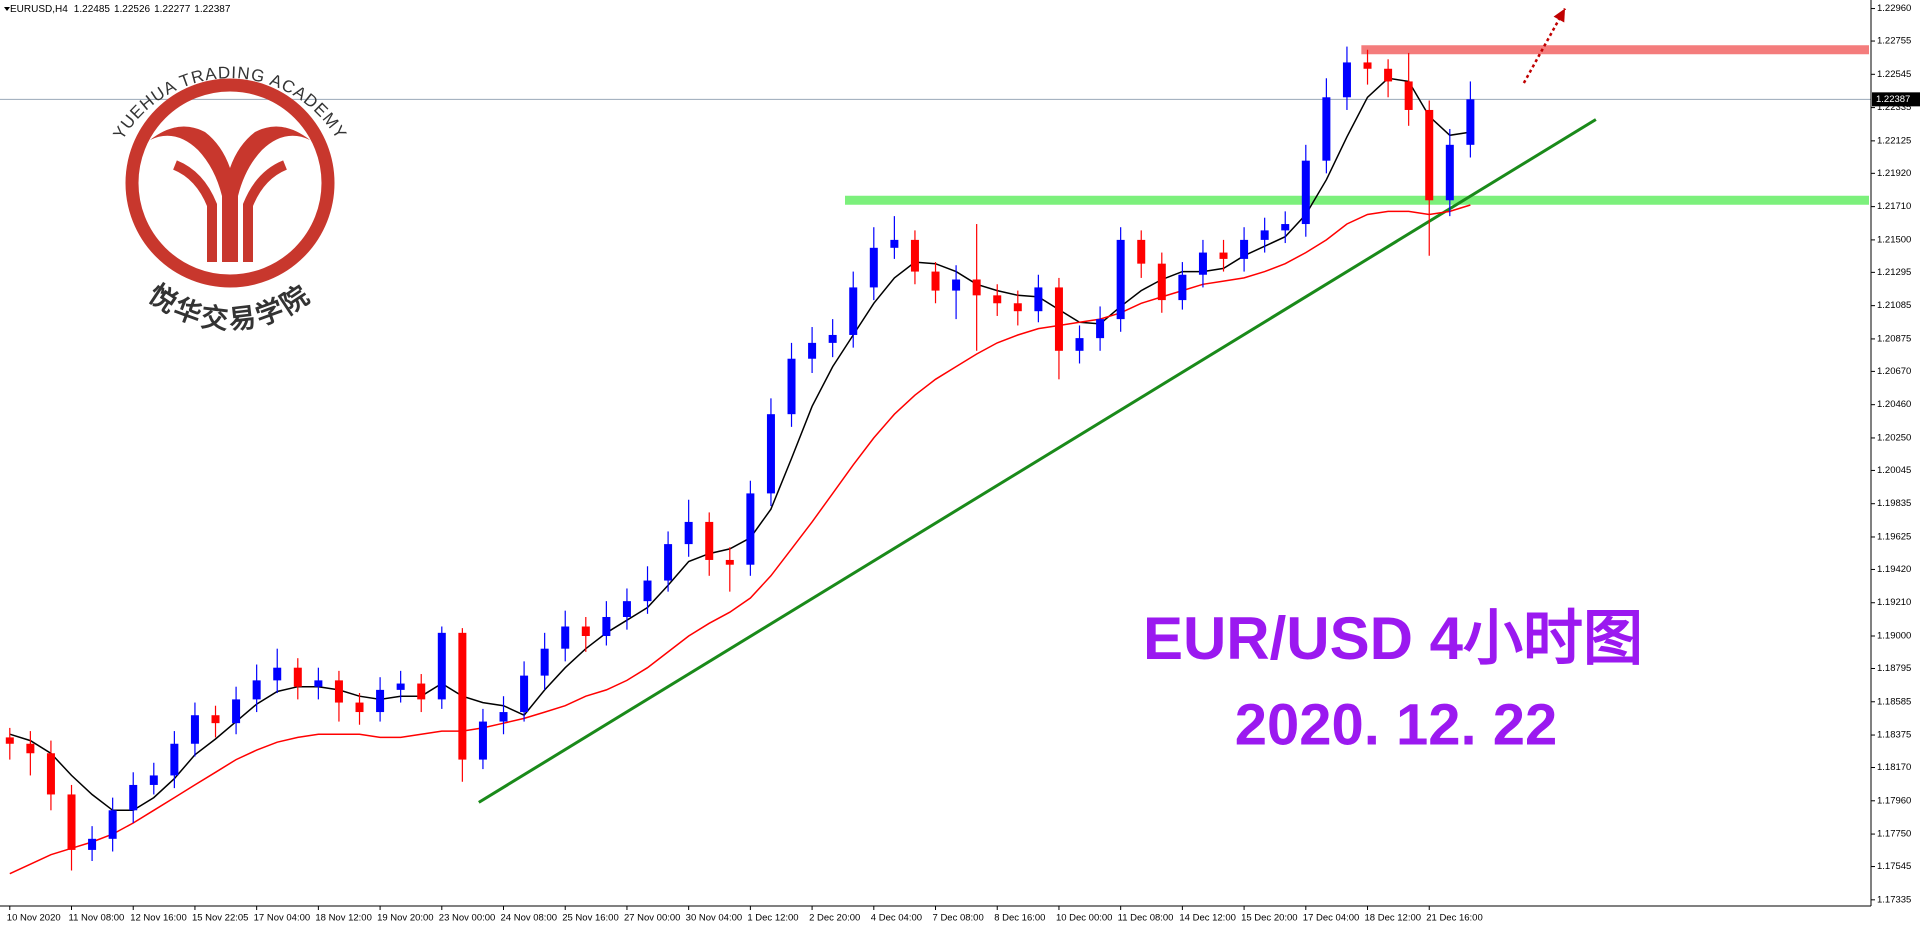 The height and width of the screenshot is (927, 1920). What do you see at coordinates (1393, 918) in the screenshot?
I see `x-tick-label: 18 Dec 12:00` at bounding box center [1393, 918].